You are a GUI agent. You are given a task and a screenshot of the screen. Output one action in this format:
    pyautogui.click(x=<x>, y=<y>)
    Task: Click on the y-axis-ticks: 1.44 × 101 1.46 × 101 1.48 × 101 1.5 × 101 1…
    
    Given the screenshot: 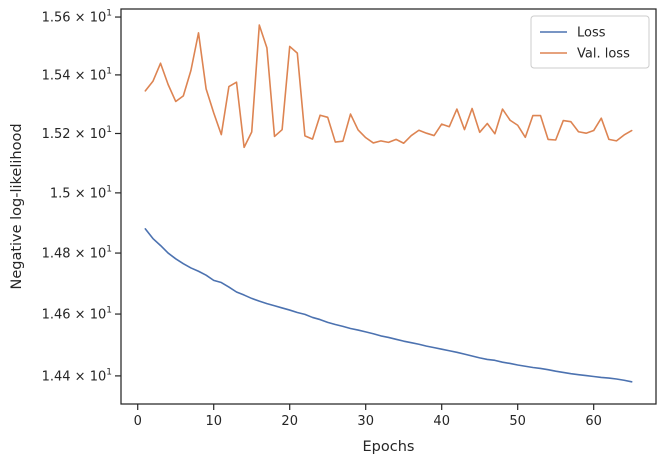 What is the action you would take?
    pyautogui.click(x=81, y=196)
    